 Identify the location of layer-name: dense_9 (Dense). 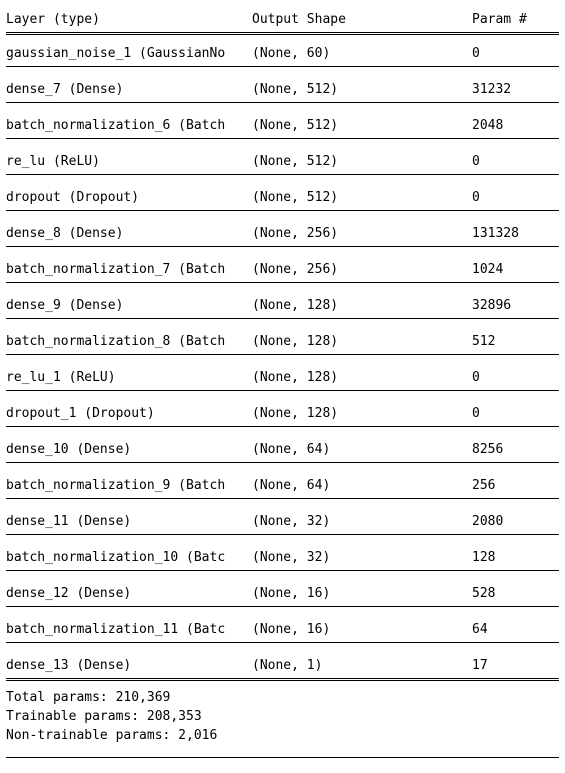
(65, 305).